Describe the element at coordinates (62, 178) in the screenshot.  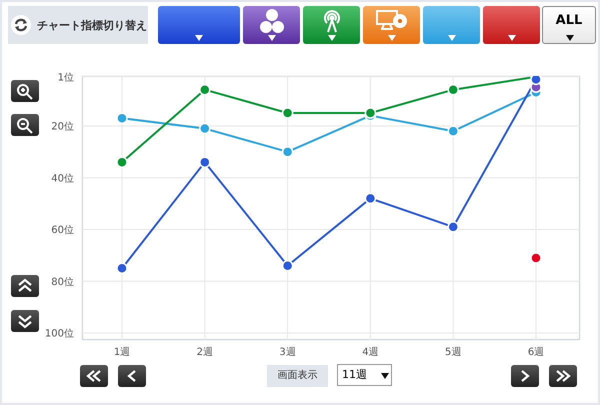
I see `y-tick-label: 40位` at that location.